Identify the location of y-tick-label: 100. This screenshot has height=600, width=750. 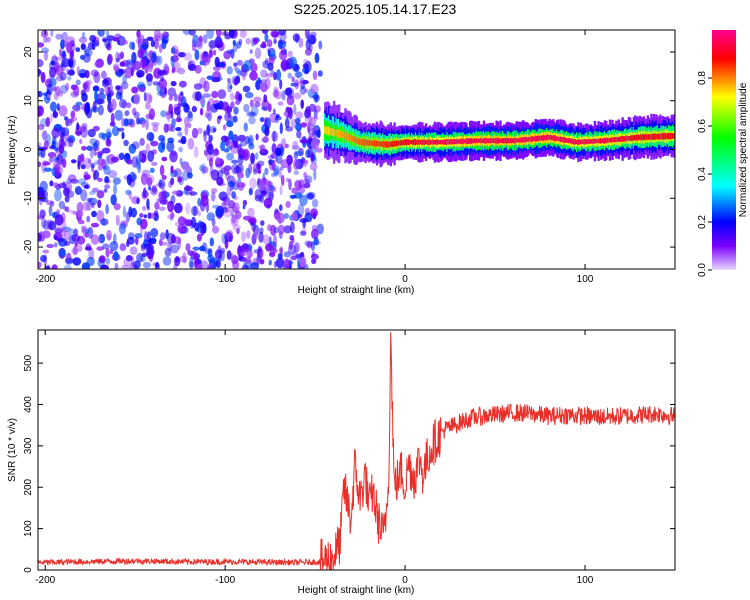
(28, 528).